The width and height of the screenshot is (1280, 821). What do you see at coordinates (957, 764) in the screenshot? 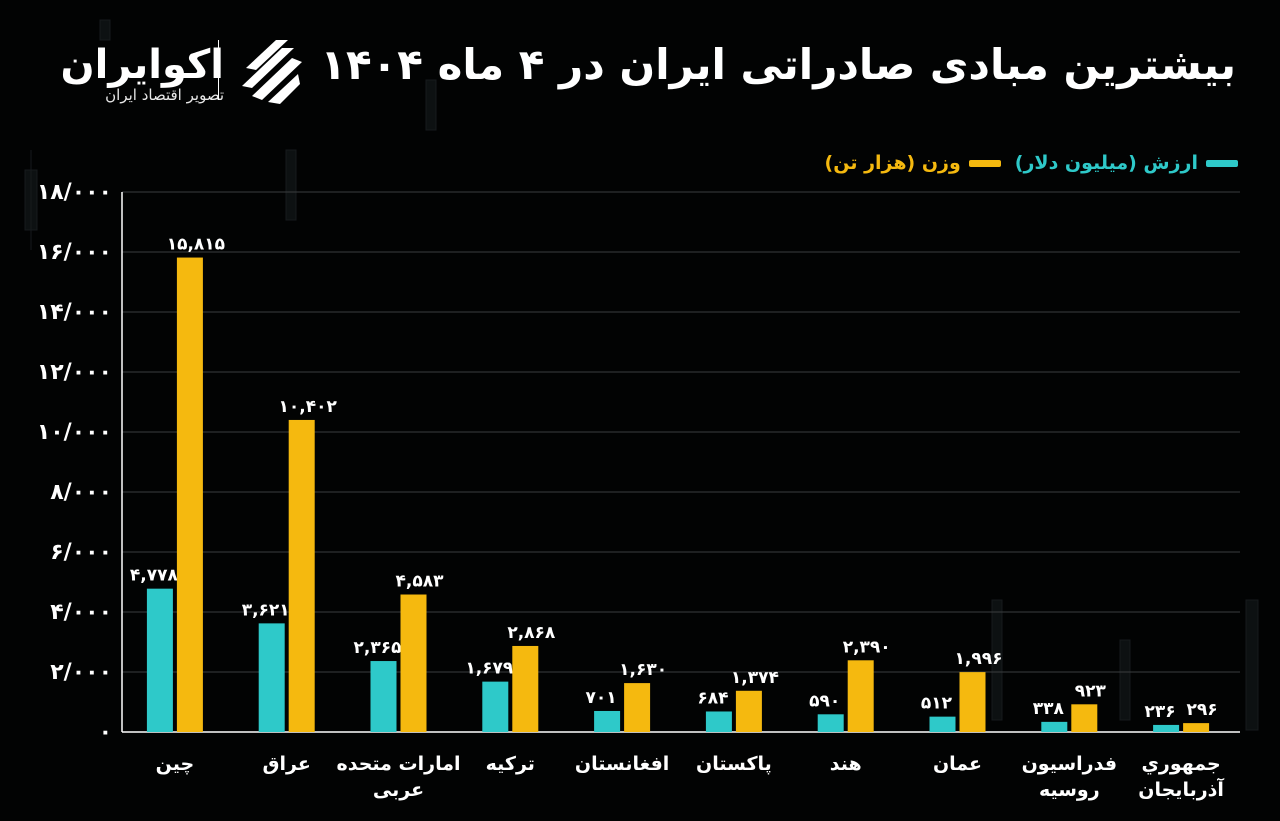
I see `x-tick-label: عمان` at bounding box center [957, 764].